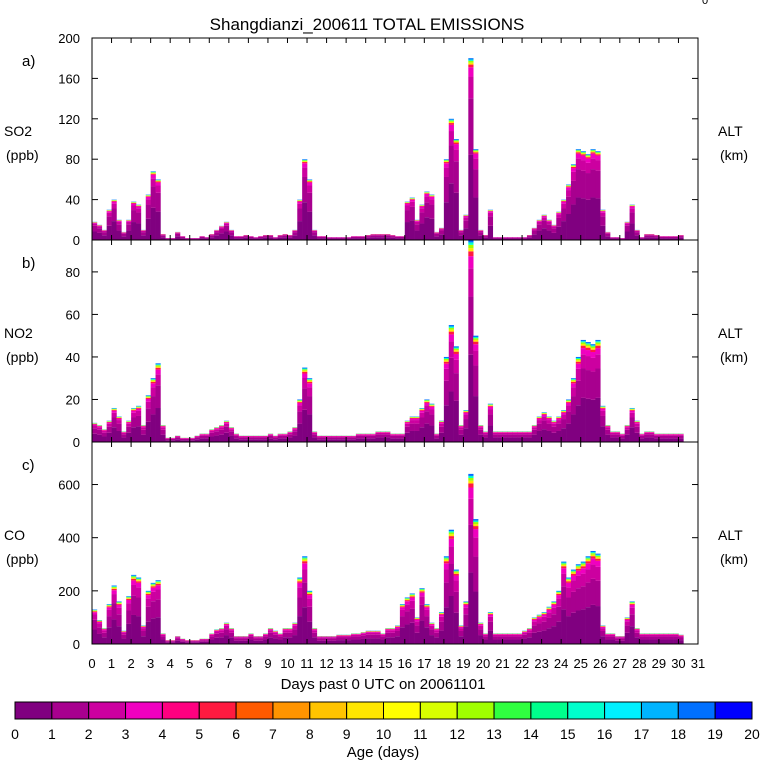  What do you see at coordinates (347, 734) in the screenshot?
I see `colorbar-tick-label: 9` at bounding box center [347, 734].